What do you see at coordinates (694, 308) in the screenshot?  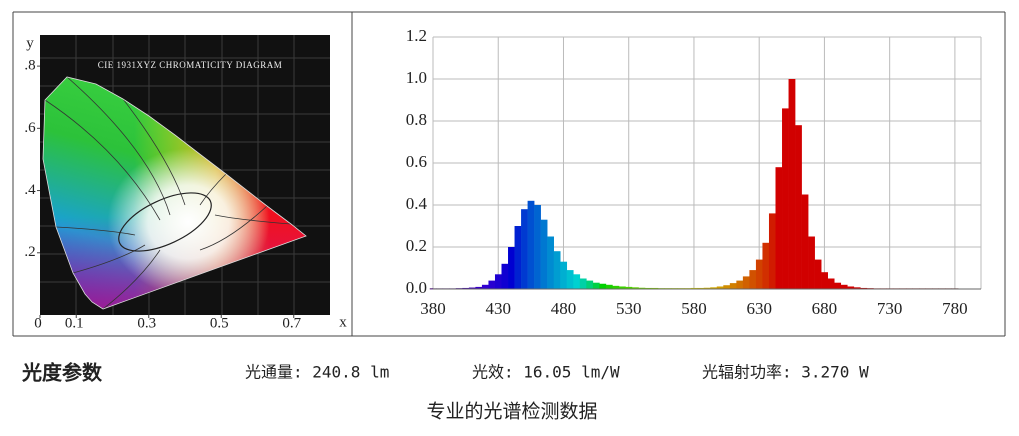 I see `x-tick-label: 580` at bounding box center [694, 308].